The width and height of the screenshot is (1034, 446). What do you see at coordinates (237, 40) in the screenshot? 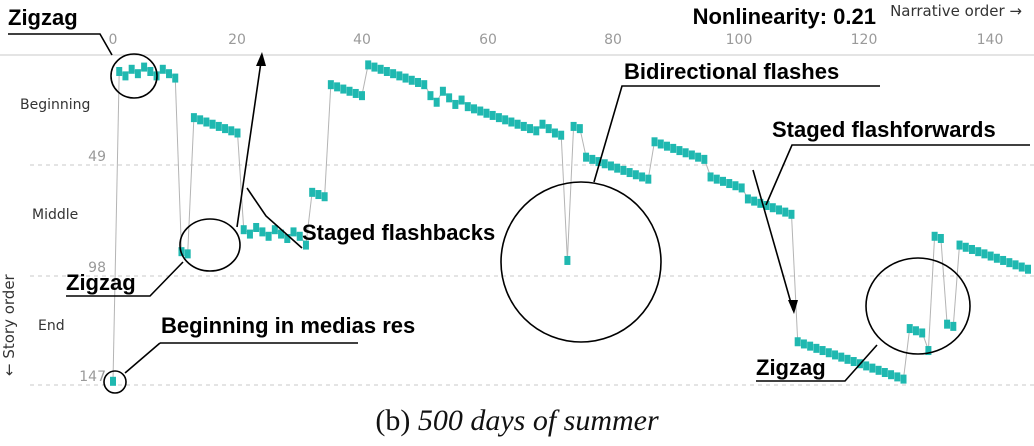
I see `x-tick-label: 20` at bounding box center [237, 40].